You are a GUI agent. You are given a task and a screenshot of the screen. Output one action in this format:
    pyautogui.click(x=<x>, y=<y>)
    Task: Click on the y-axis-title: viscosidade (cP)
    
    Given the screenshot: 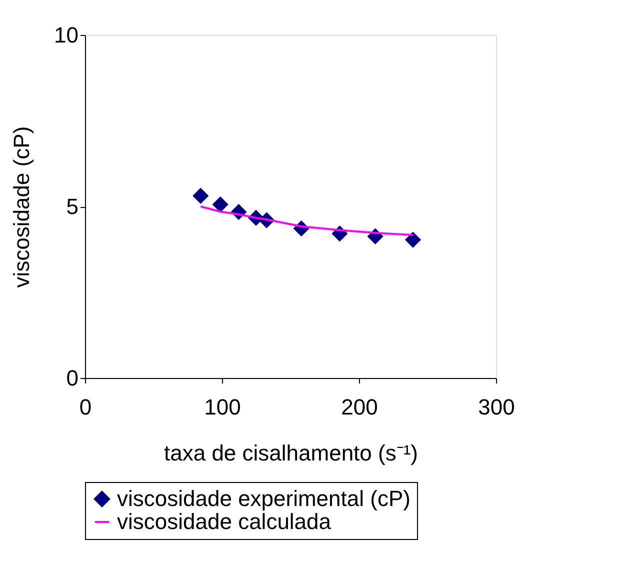 What is the action you would take?
    pyautogui.click(x=21, y=207)
    